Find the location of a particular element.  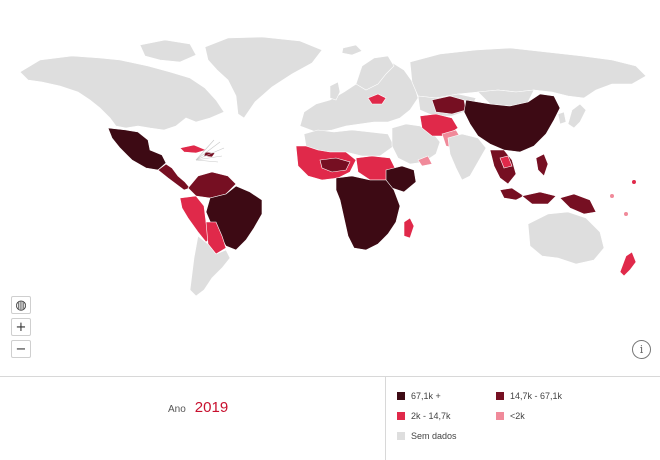

legend-label: 67,1k + is located at coordinates (426, 396).